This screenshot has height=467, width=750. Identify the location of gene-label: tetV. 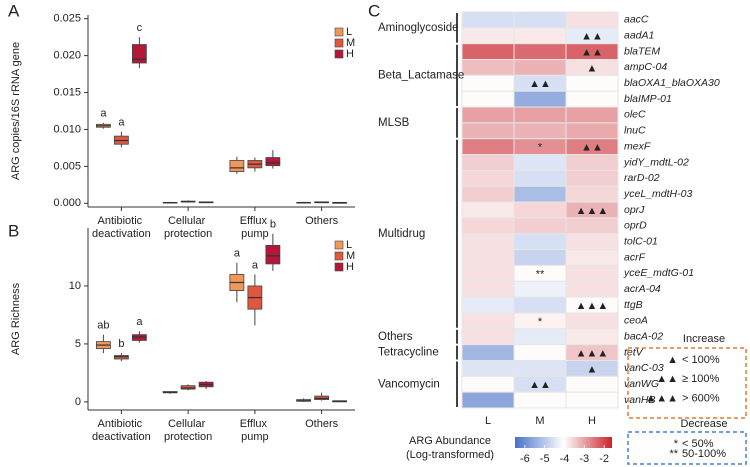
(634, 352).